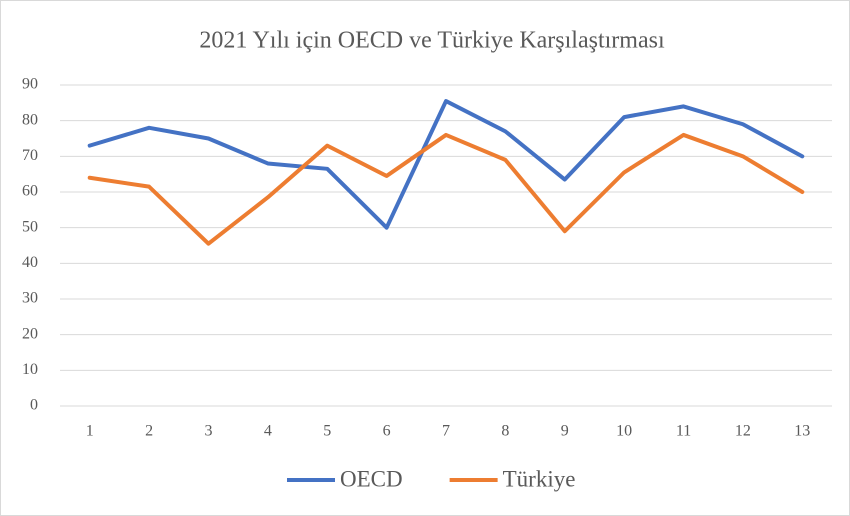  I want to click on y-tick-label: 30, so click(30, 298).